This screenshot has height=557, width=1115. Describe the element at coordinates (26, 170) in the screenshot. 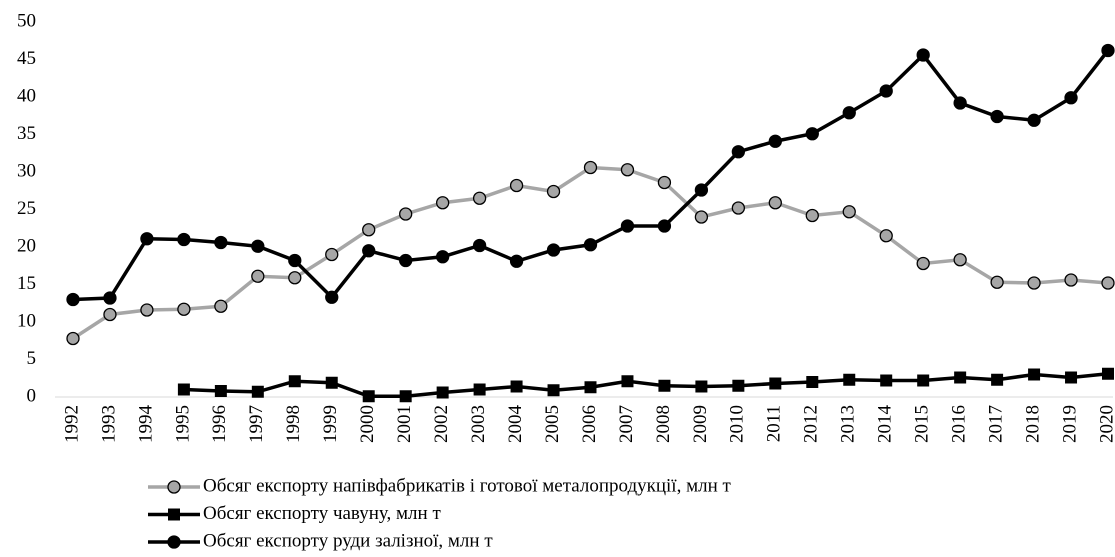

I see `y-tick-label: 30` at that location.